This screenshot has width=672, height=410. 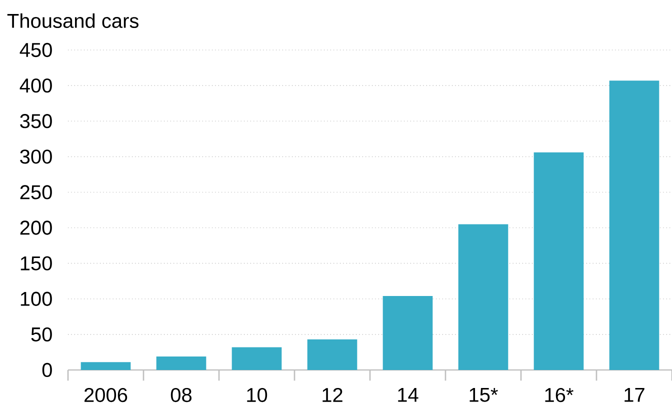 What do you see at coordinates (634, 395) in the screenshot?
I see `x-tick-label: 17` at bounding box center [634, 395].